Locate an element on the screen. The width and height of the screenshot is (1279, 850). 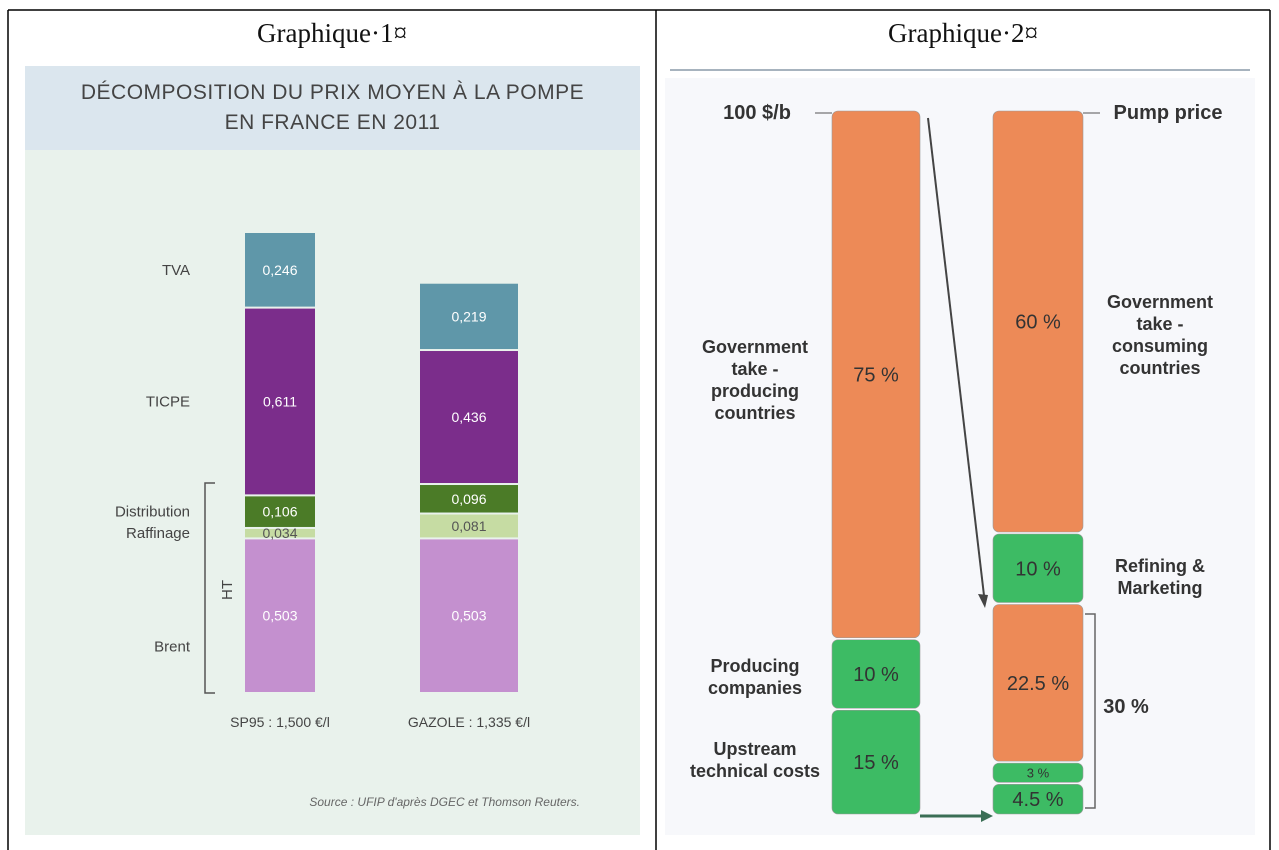
bracket-label: 30 % is located at coordinates (1126, 707).